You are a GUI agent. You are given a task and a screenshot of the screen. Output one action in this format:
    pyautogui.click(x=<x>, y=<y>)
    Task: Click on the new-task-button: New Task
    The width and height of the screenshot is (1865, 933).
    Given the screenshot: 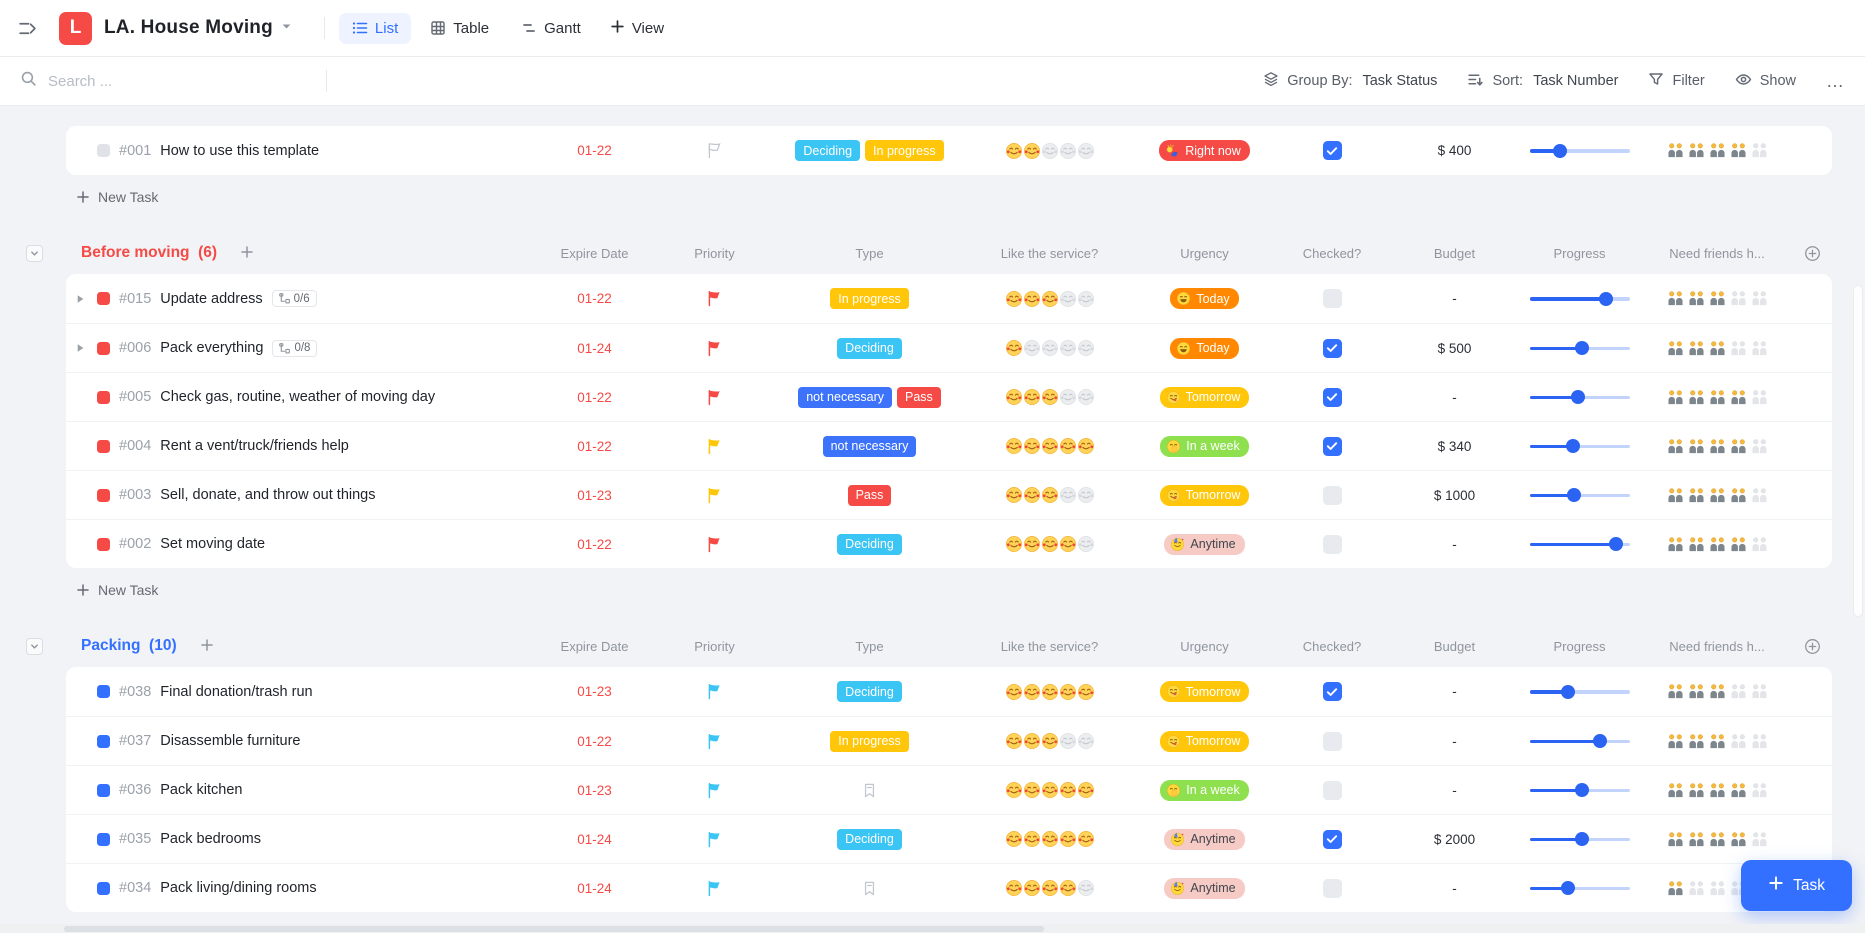 What is the action you would take?
    pyautogui.click(x=146, y=590)
    